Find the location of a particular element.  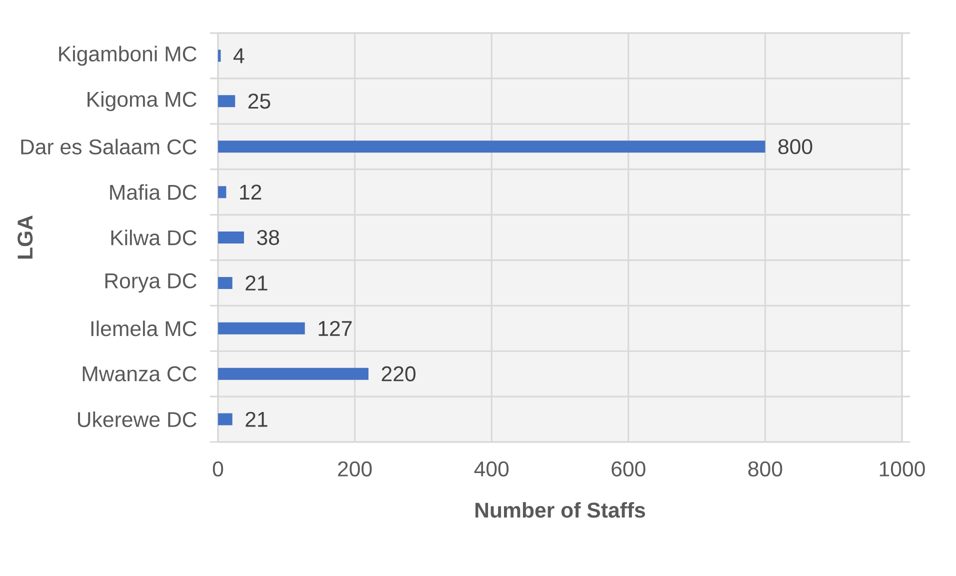

data-label: 4 is located at coordinates (238, 56).